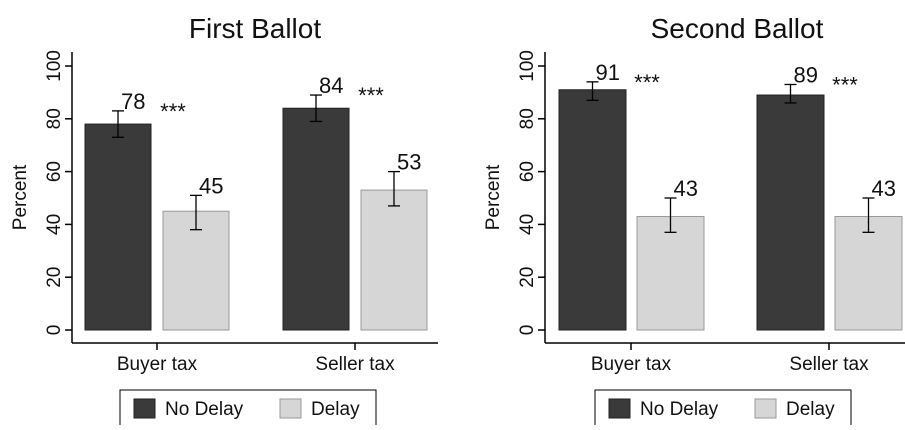  Describe the element at coordinates (255, 28) in the screenshot. I see `chart-title: First Ballot` at that location.